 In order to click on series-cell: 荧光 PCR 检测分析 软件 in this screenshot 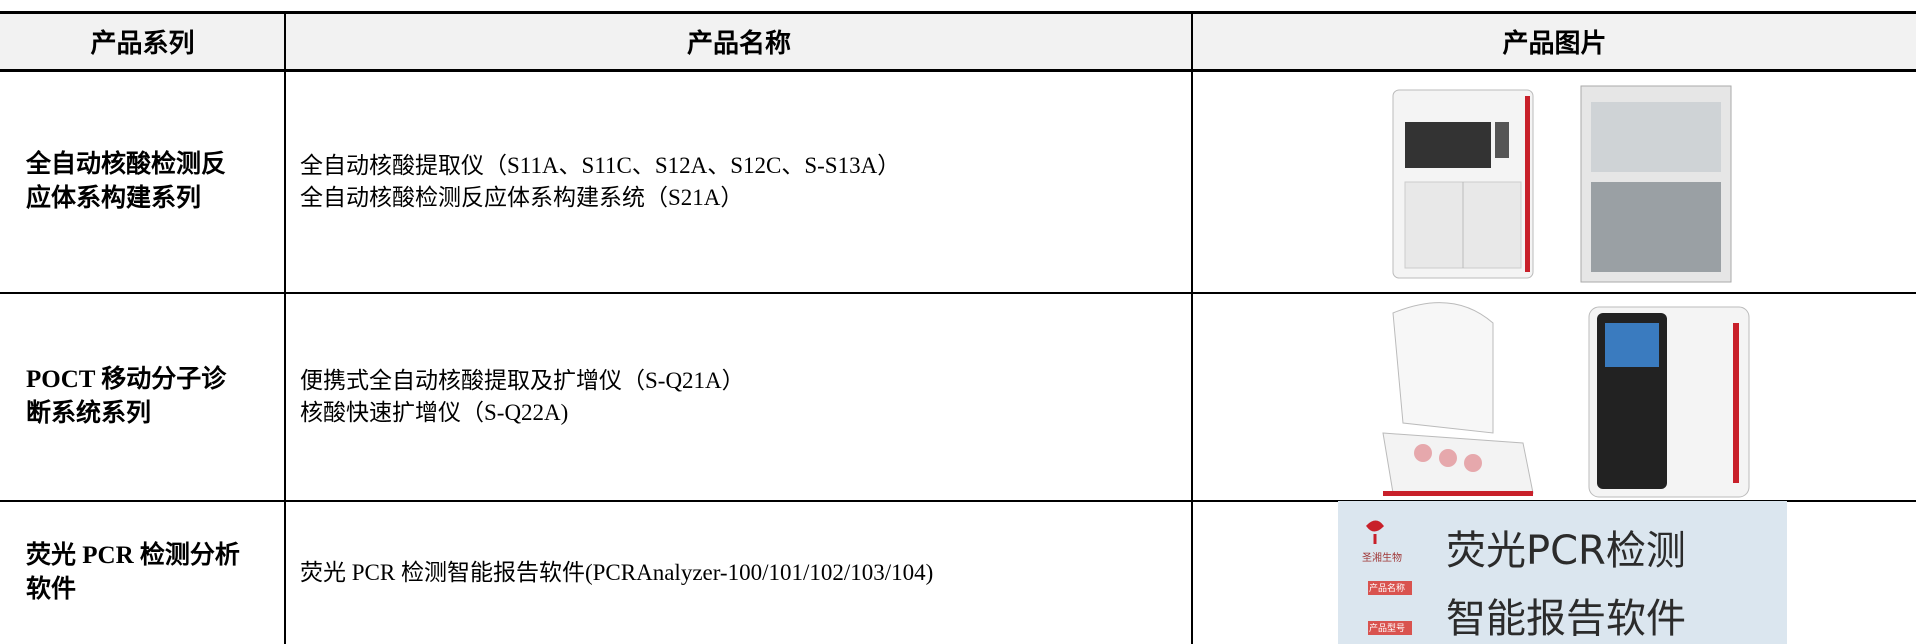, I will do `click(151, 573)`.